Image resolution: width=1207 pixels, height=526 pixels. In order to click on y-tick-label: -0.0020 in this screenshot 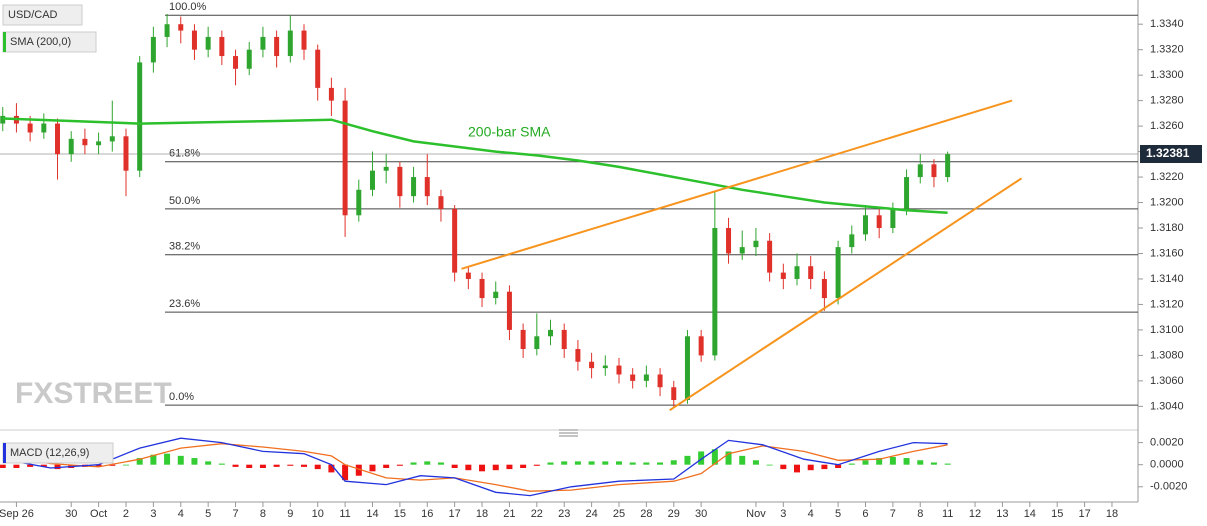, I will do `click(1168, 487)`.